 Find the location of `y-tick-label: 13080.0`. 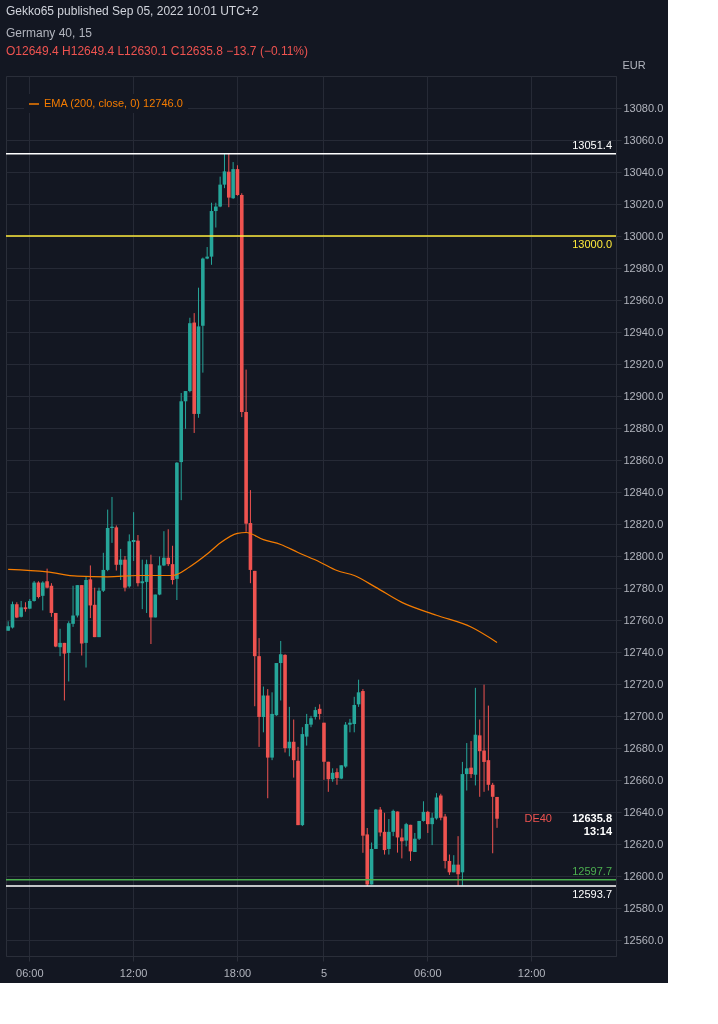

y-tick-label: 13080.0 is located at coordinates (643, 107).